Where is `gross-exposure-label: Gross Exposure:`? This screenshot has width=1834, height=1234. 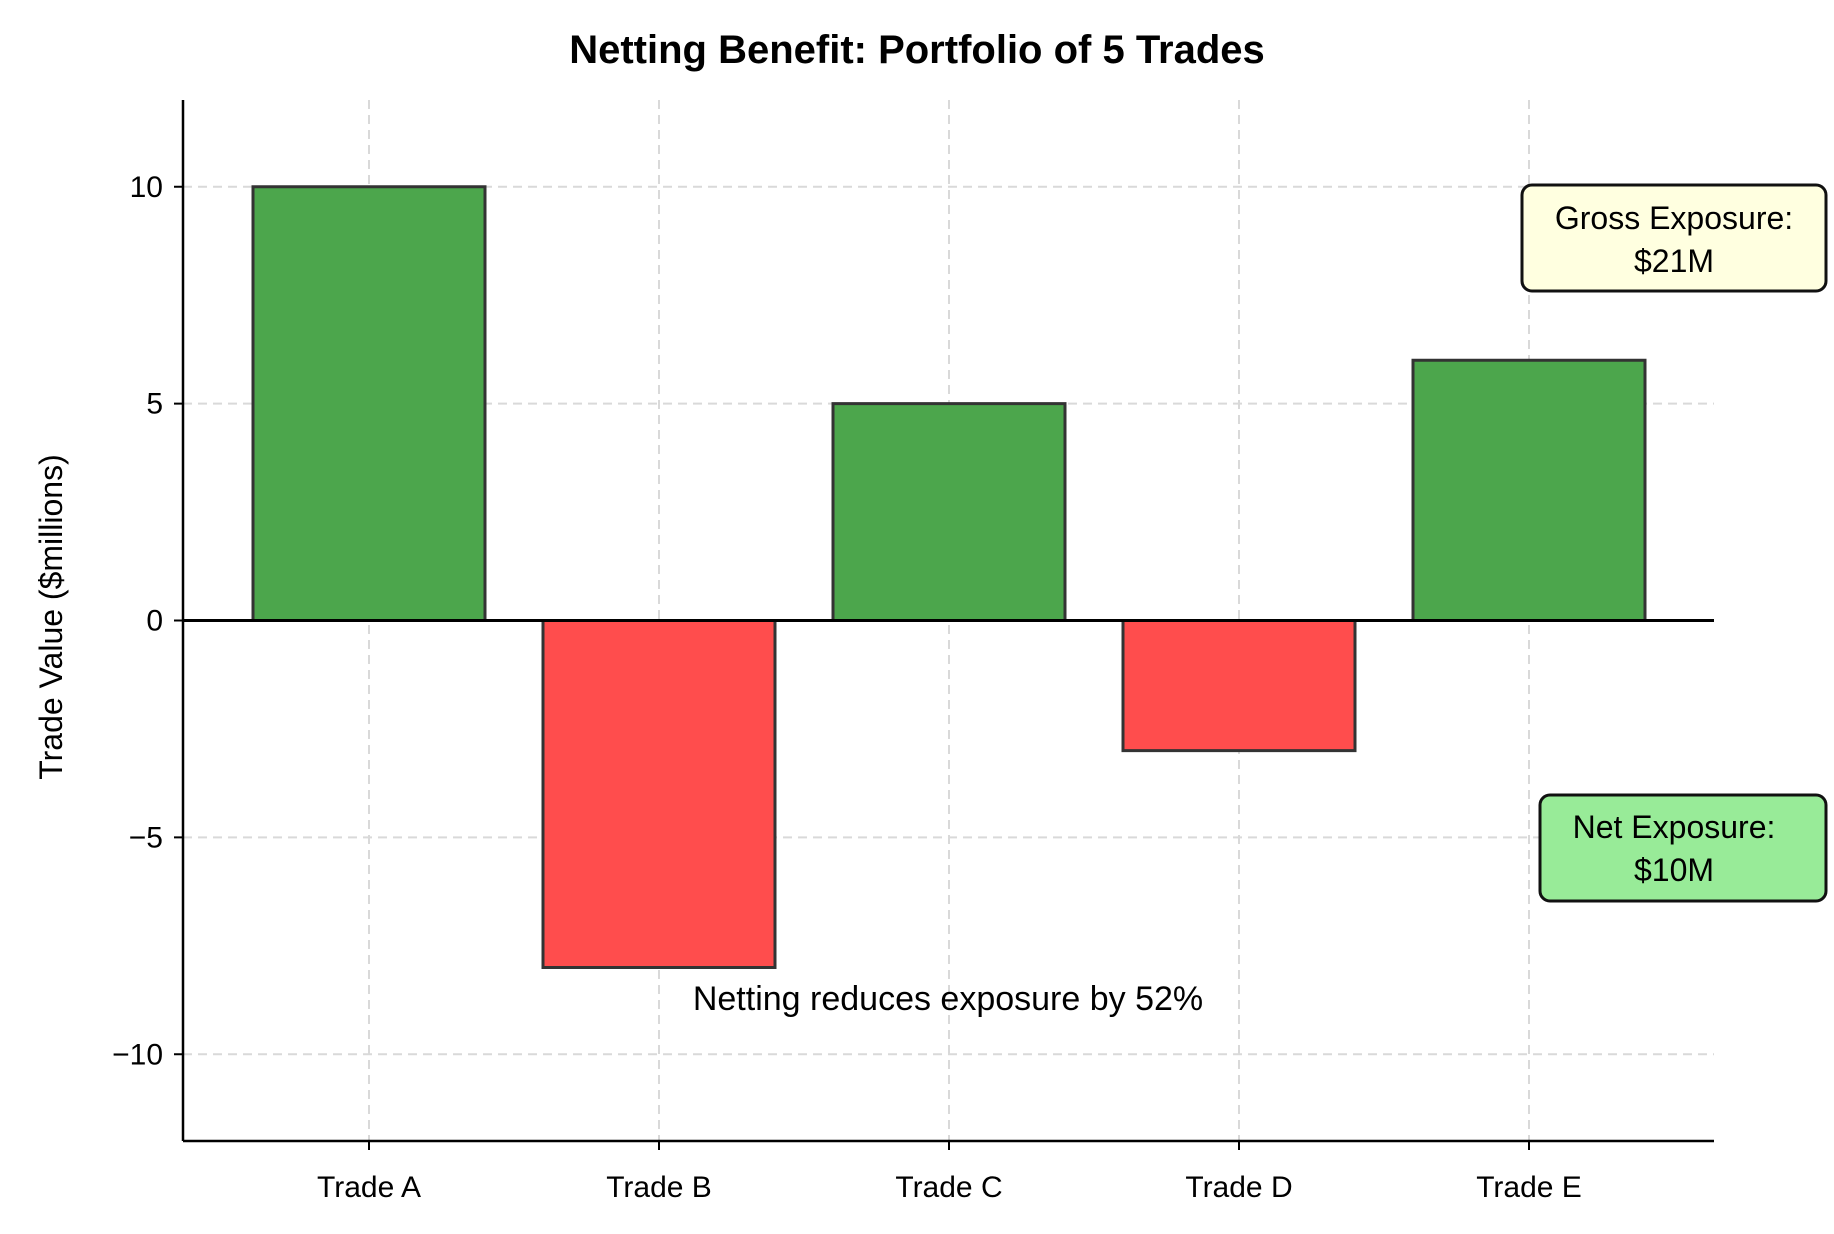
gross-exposure-label: Gross Exposure: is located at coordinates (1674, 218).